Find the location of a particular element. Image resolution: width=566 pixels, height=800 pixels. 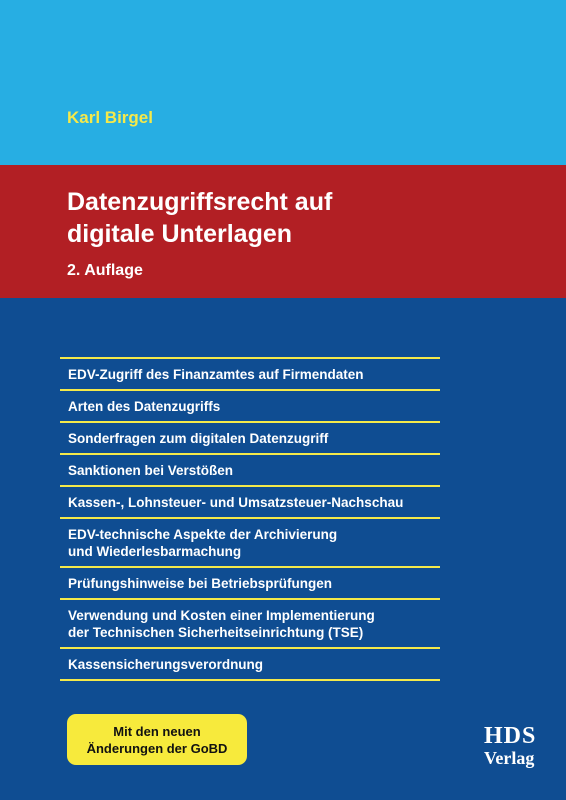

publisher-line: HDS is located at coordinates (510, 736).